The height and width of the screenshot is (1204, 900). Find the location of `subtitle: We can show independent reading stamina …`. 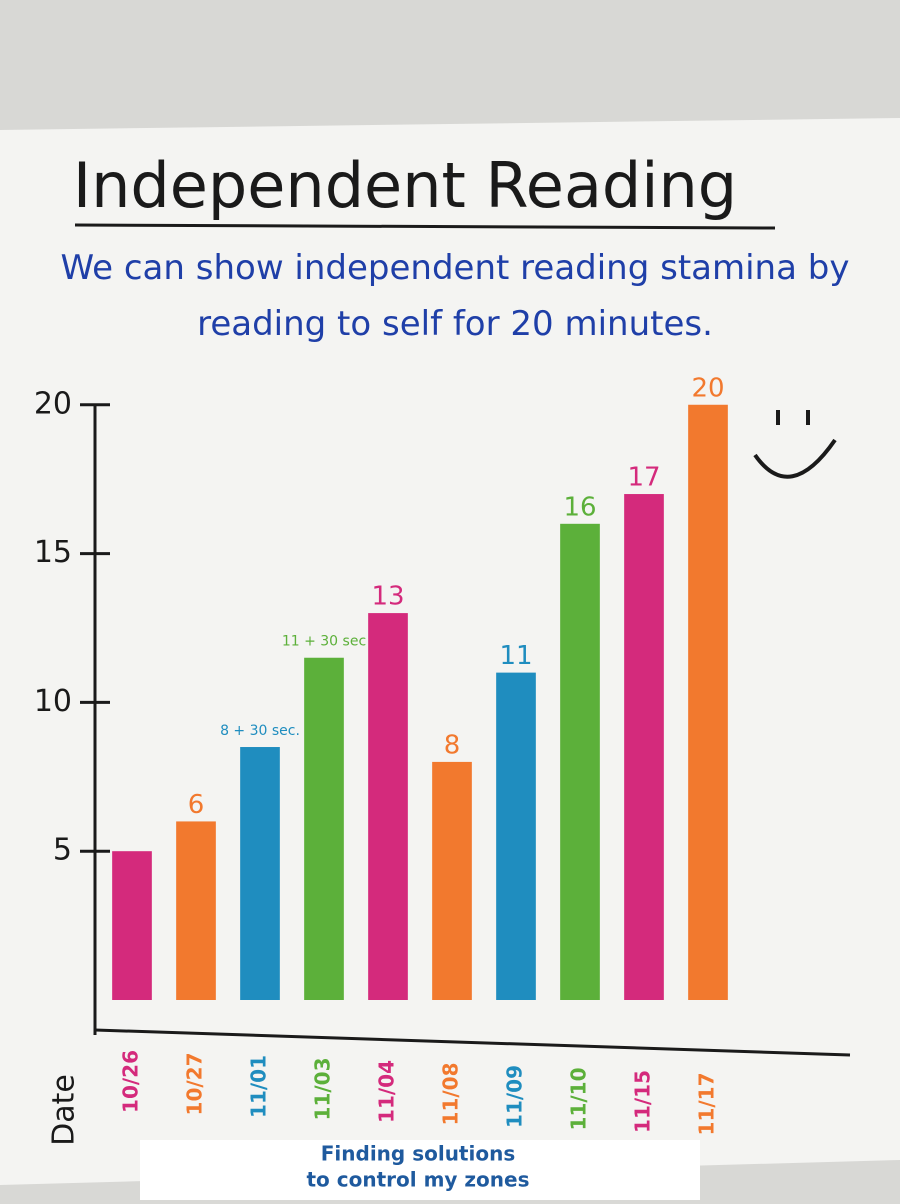

subtitle: We can show independent reading stamina … is located at coordinates (455, 296).